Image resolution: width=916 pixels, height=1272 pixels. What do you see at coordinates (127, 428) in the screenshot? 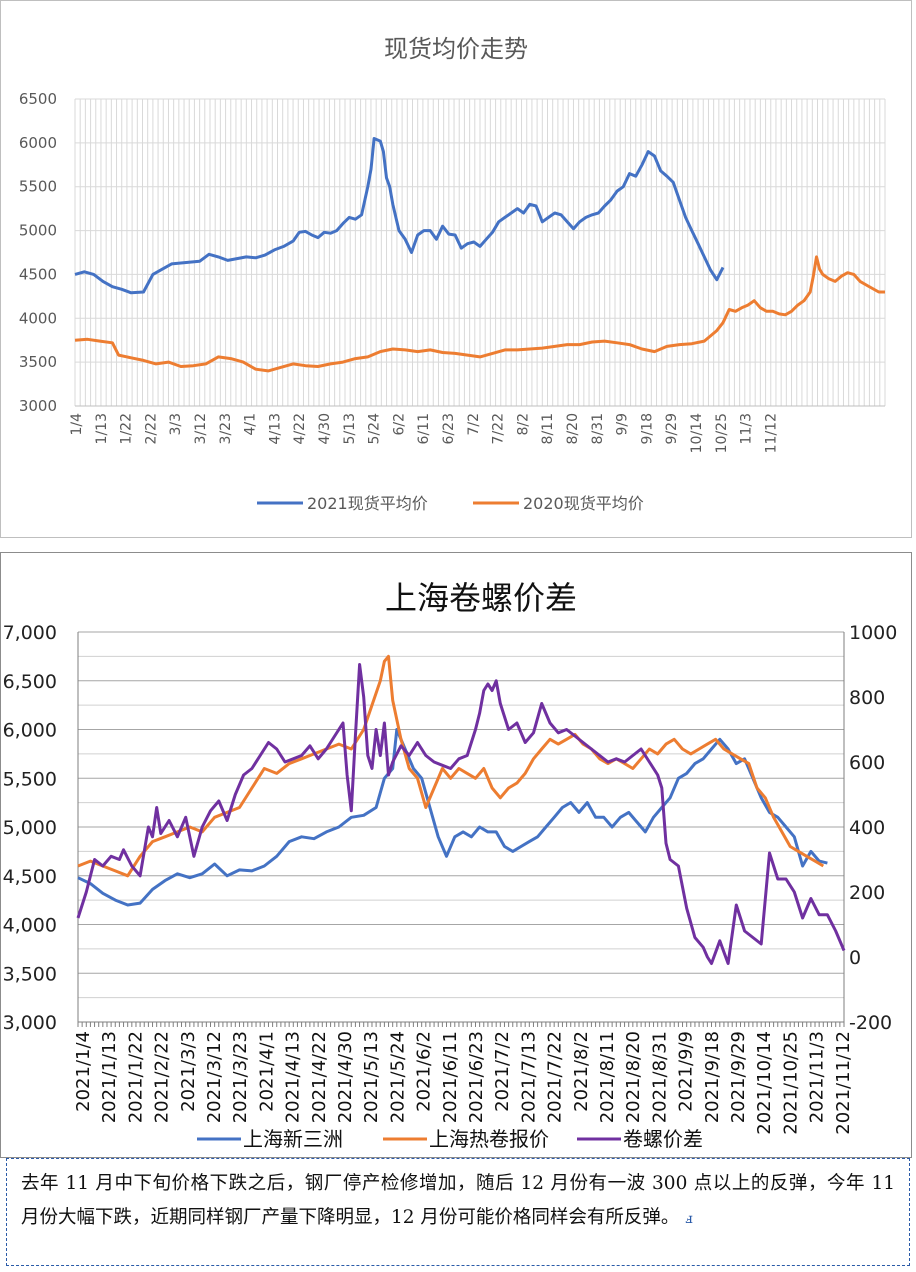
I see `x-tick-label: 1/22` at bounding box center [127, 428].